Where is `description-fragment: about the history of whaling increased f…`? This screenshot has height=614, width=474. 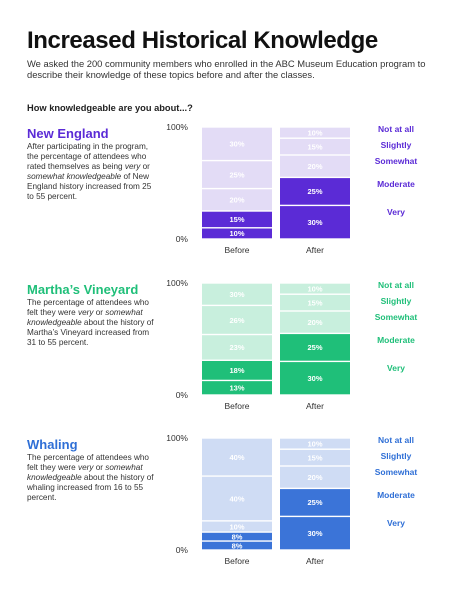
description-fragment: about the history of whaling increased f… is located at coordinates (90, 487).